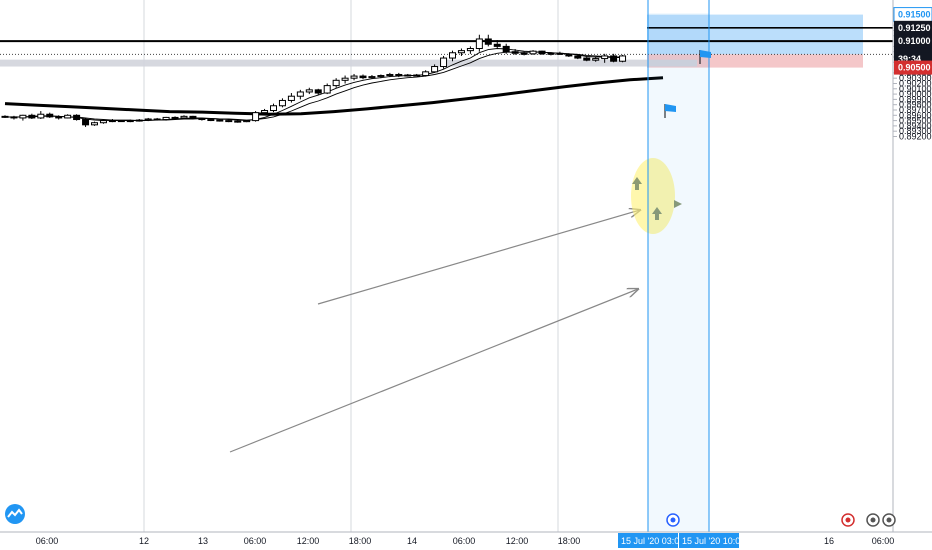 Image resolution: width=932 pixels, height=550 pixels. What do you see at coordinates (909, 59) in the screenshot?
I see `price-tag-label: 39:34` at bounding box center [909, 59].